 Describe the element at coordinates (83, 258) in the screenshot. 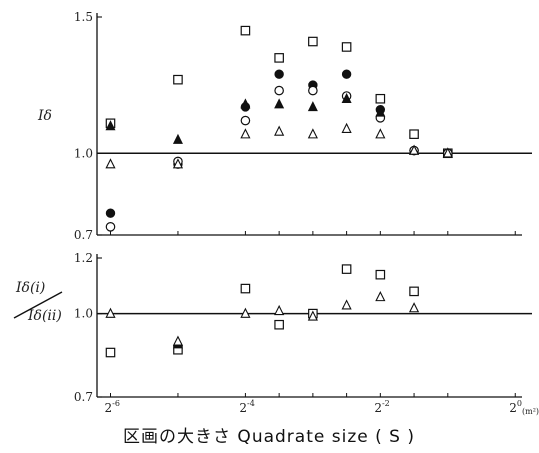

I see `panel2-y-tick-label: 1.2` at that location.